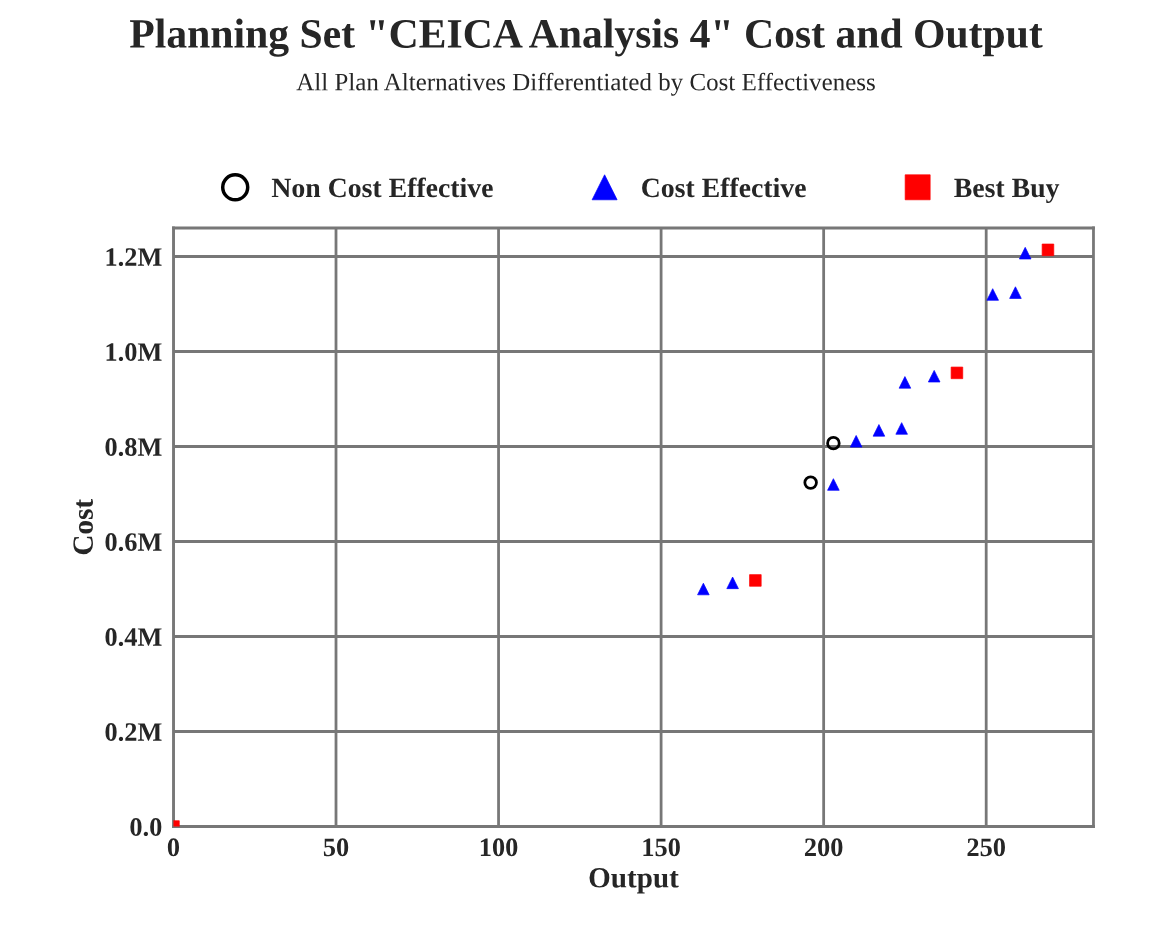 This screenshot has height=950, width=1172. What do you see at coordinates (336, 847) in the screenshot?
I see `x-tick-label: 50` at bounding box center [336, 847].